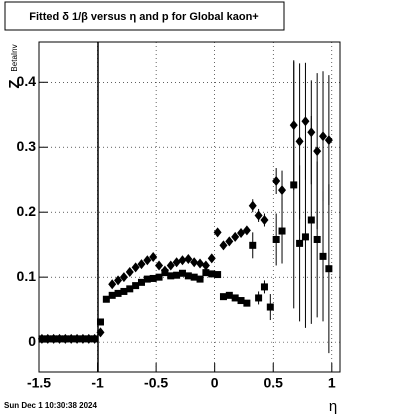  I want to click on x-tick-label: 1, so click(332, 383).